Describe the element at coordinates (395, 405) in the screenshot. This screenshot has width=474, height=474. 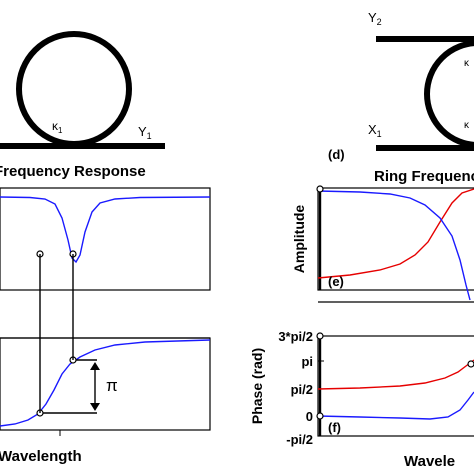
I see `right-through-phase-curve` at that location.